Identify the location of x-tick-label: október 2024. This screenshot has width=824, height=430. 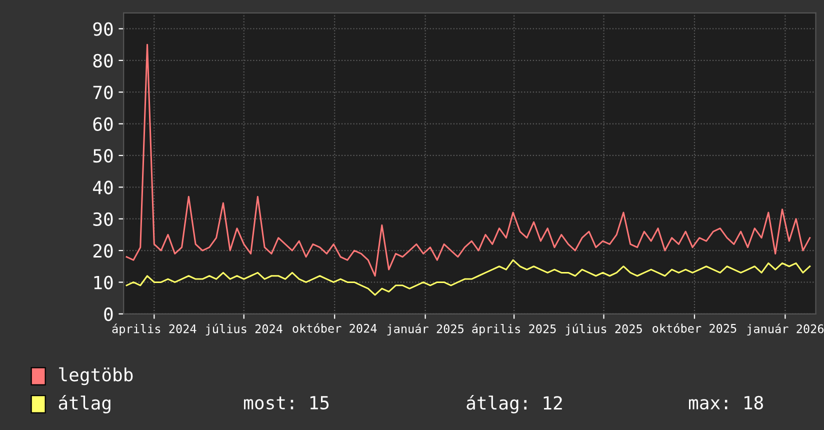
(334, 328).